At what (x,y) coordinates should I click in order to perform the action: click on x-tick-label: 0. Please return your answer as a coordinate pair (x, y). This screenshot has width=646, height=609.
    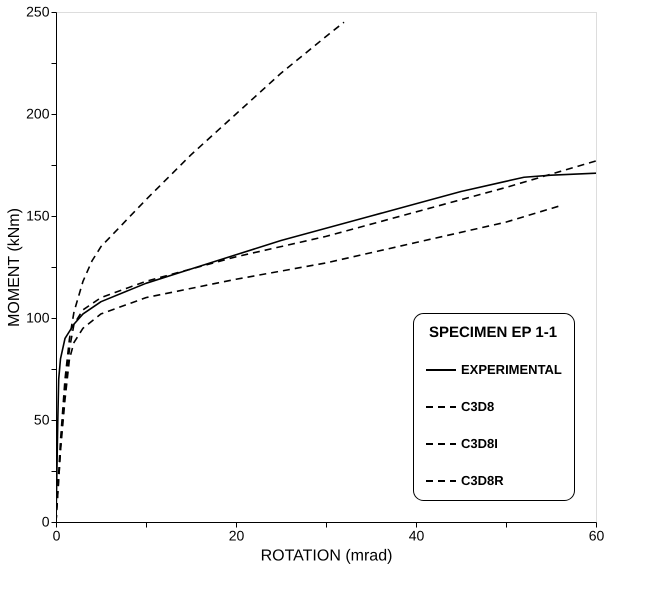
    Looking at the image, I should click on (56, 536).